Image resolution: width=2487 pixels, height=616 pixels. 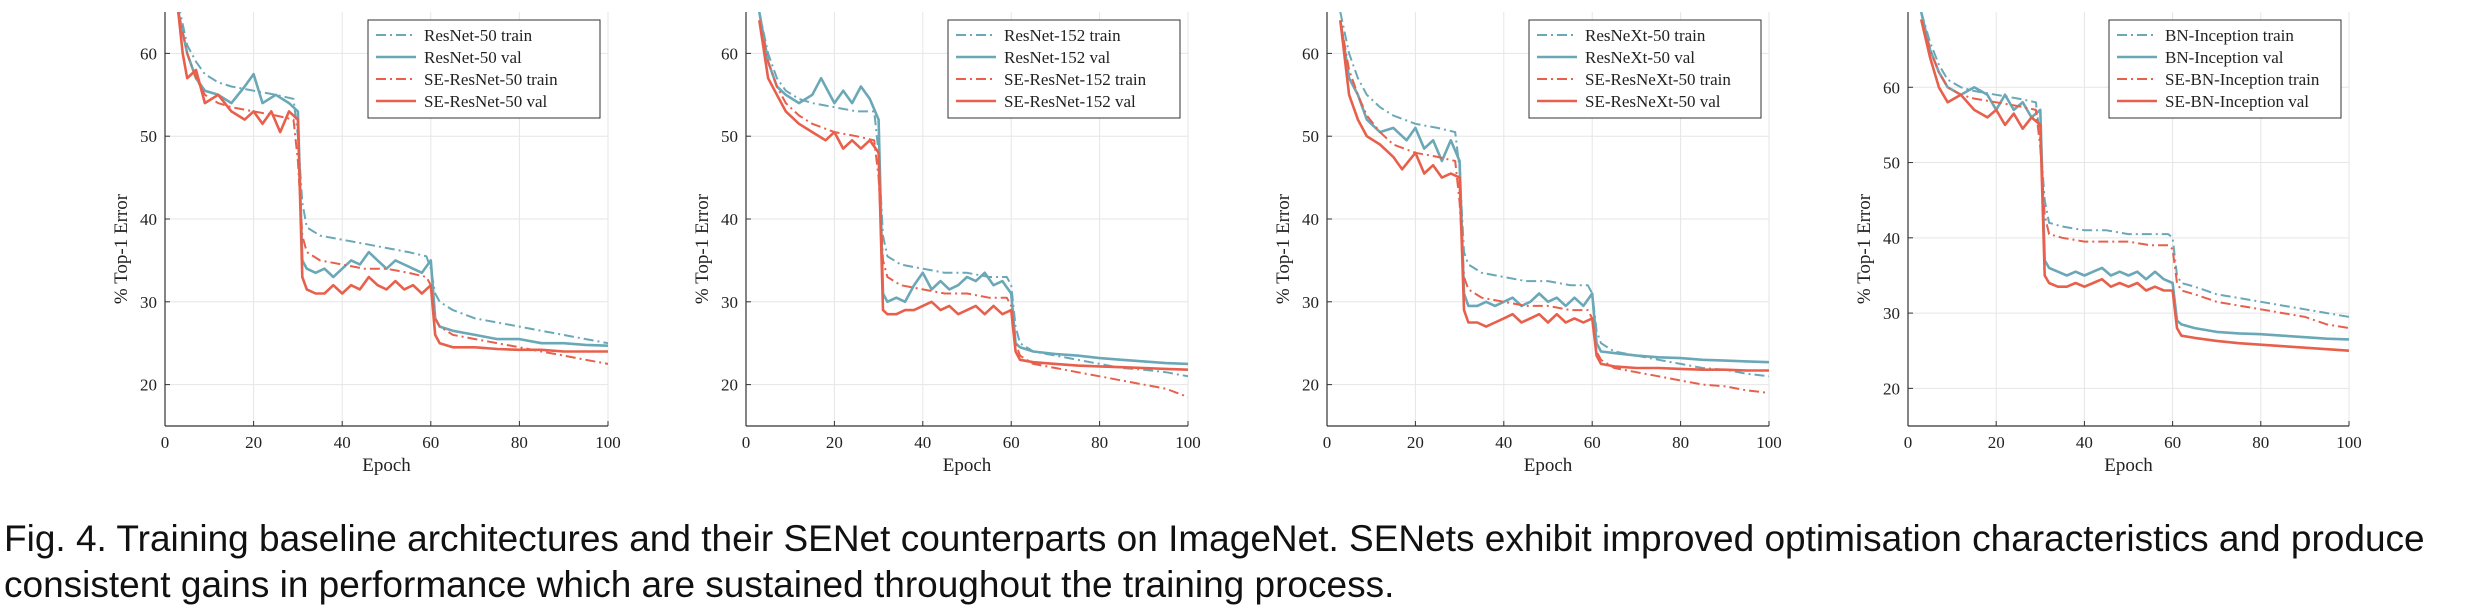 What do you see at coordinates (478, 35) in the screenshot?
I see `legend-entry: ResNet-50 train` at bounding box center [478, 35].